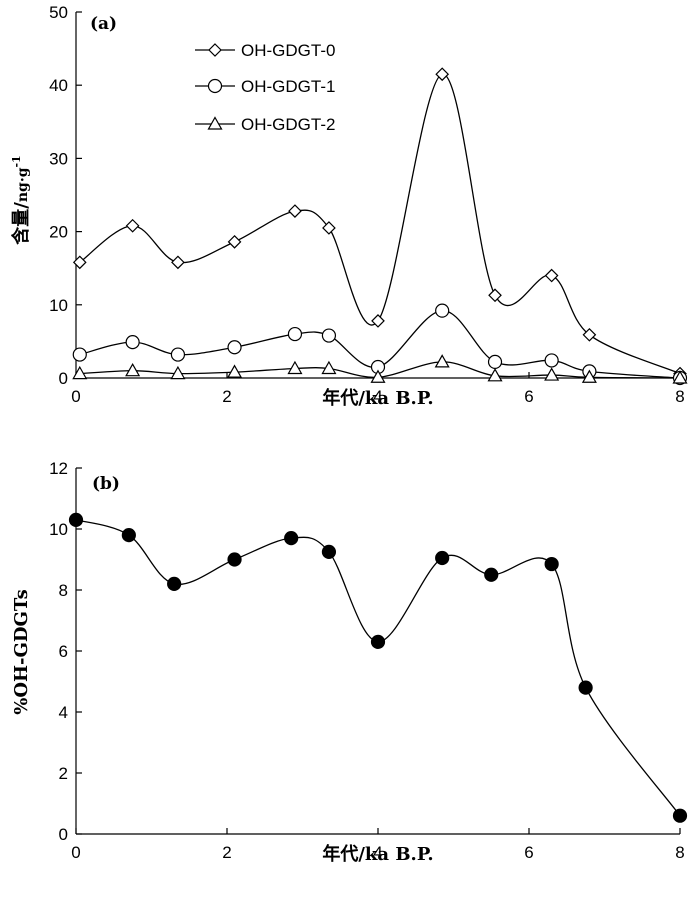 The width and height of the screenshot is (700, 898). I want to click on panel-b-x-tick-label: 2, so click(226, 852).